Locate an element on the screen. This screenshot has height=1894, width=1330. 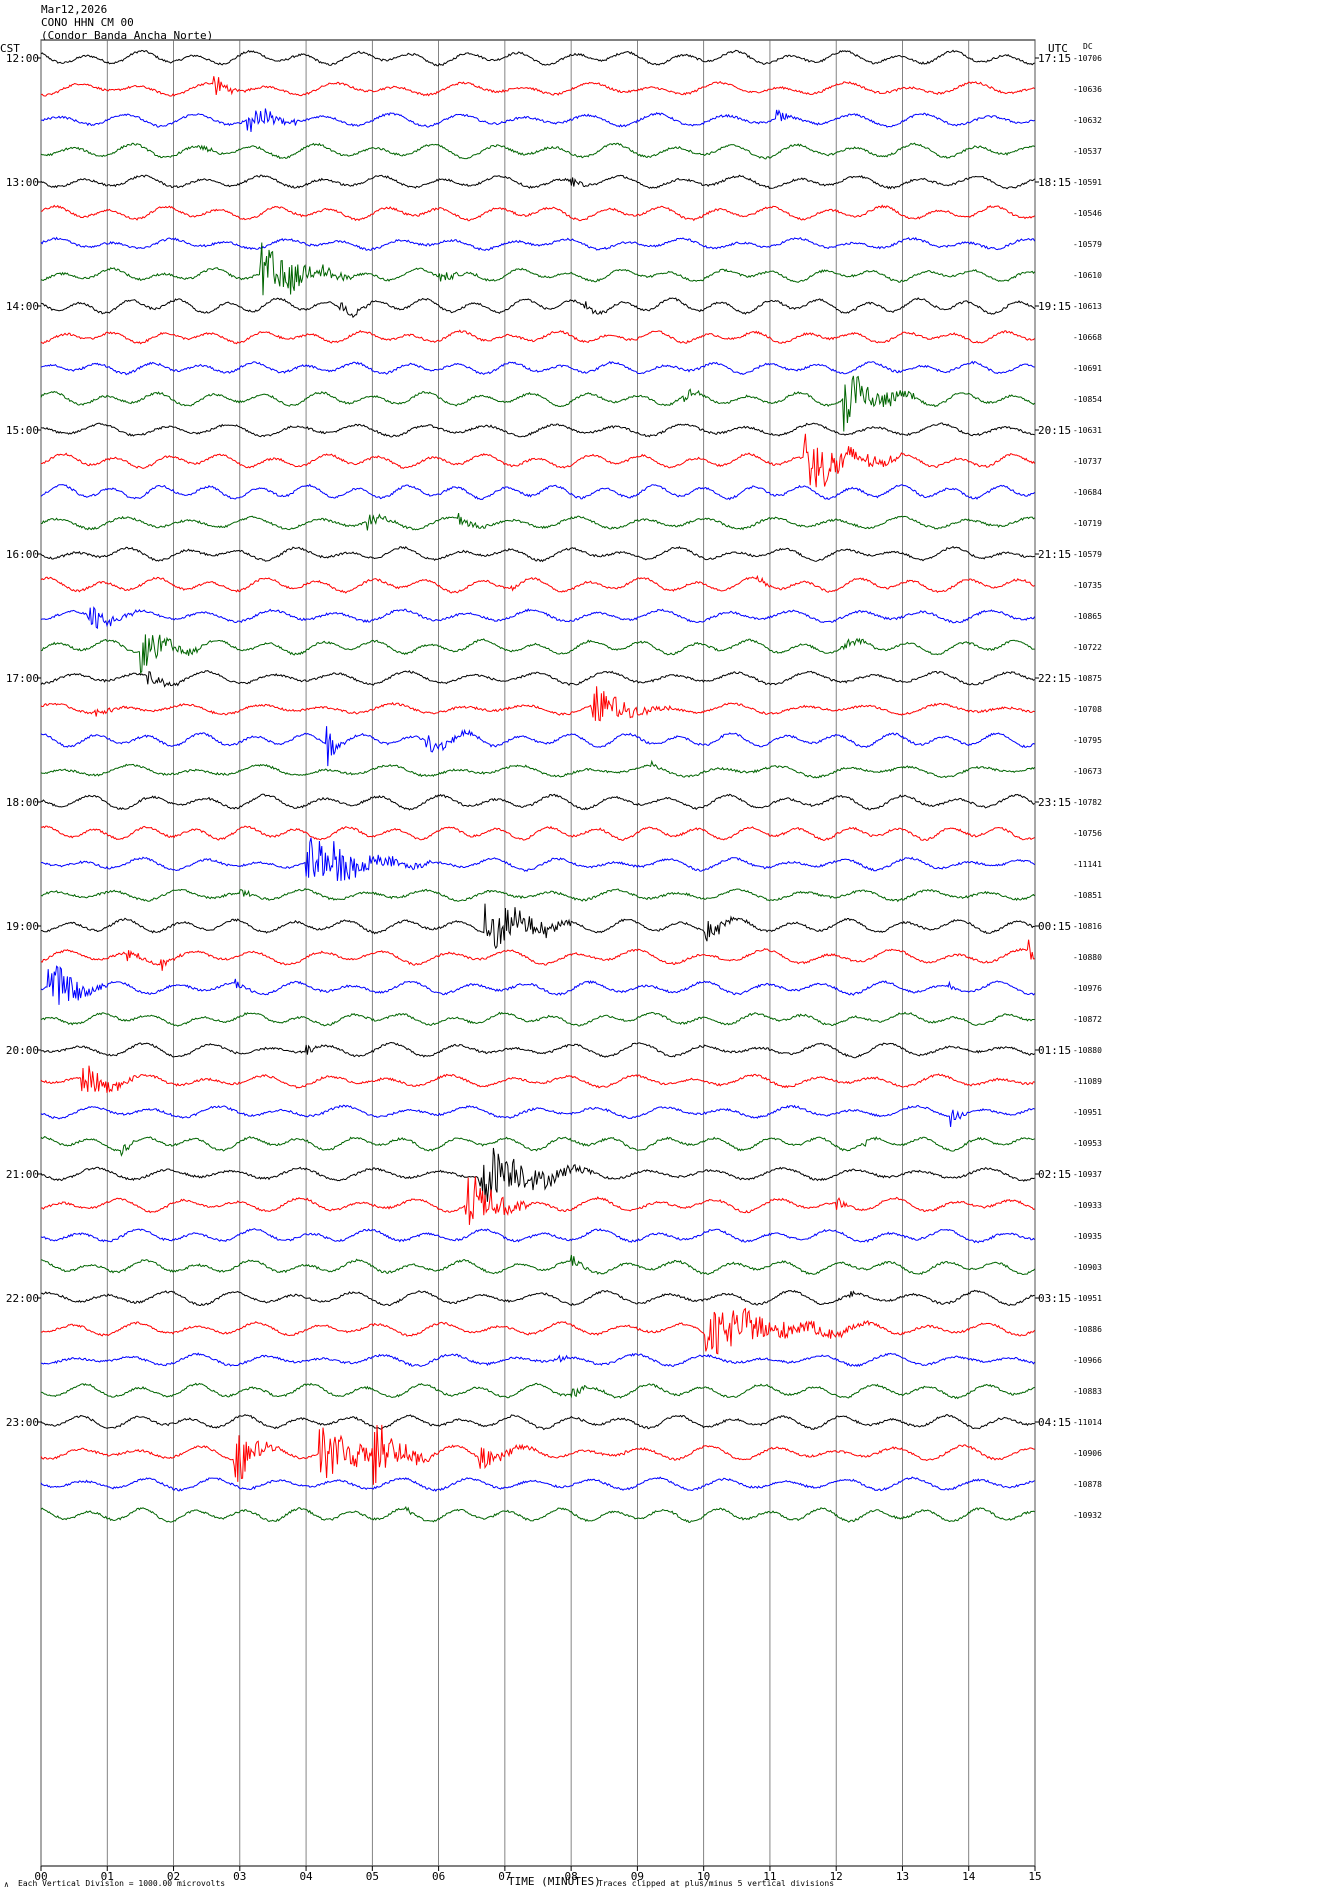
cst-hour-label: 22:00 is located at coordinates (22, 1298).